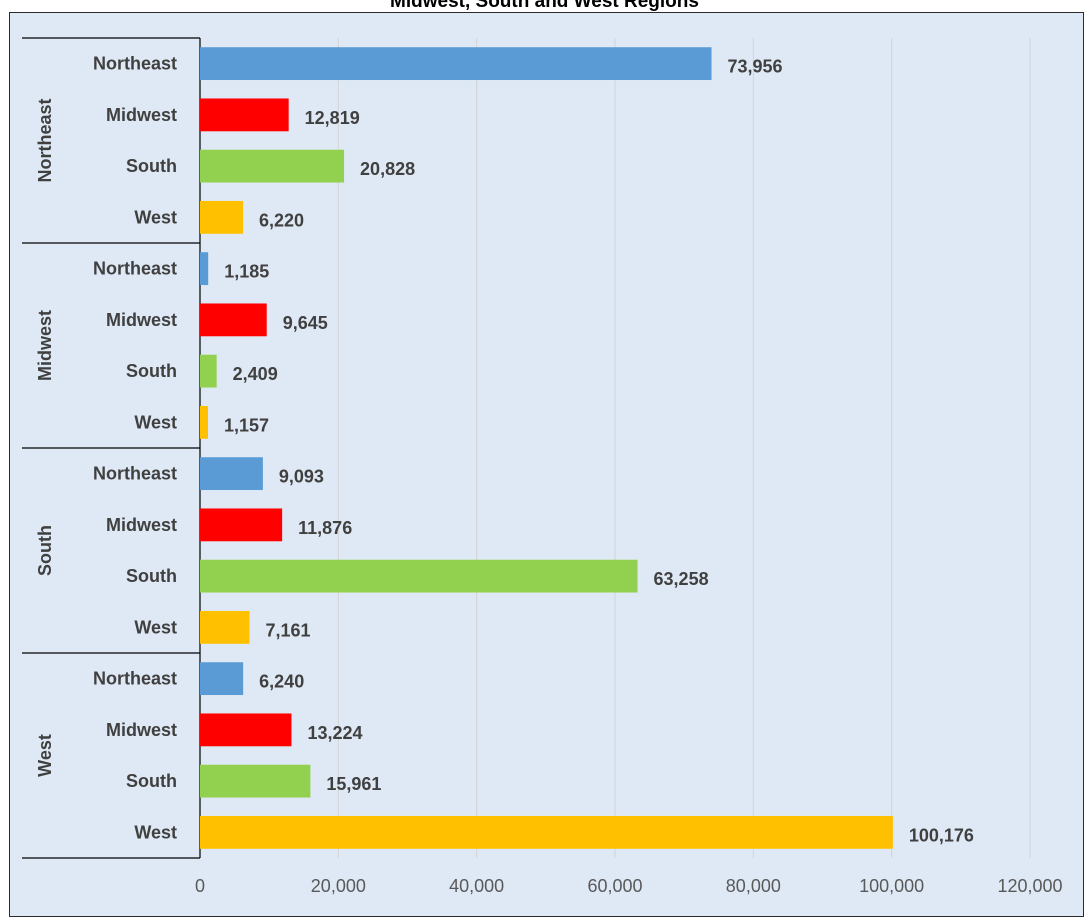  What do you see at coordinates (353, 784) in the screenshot?
I see `data-label: 15,961` at bounding box center [353, 784].